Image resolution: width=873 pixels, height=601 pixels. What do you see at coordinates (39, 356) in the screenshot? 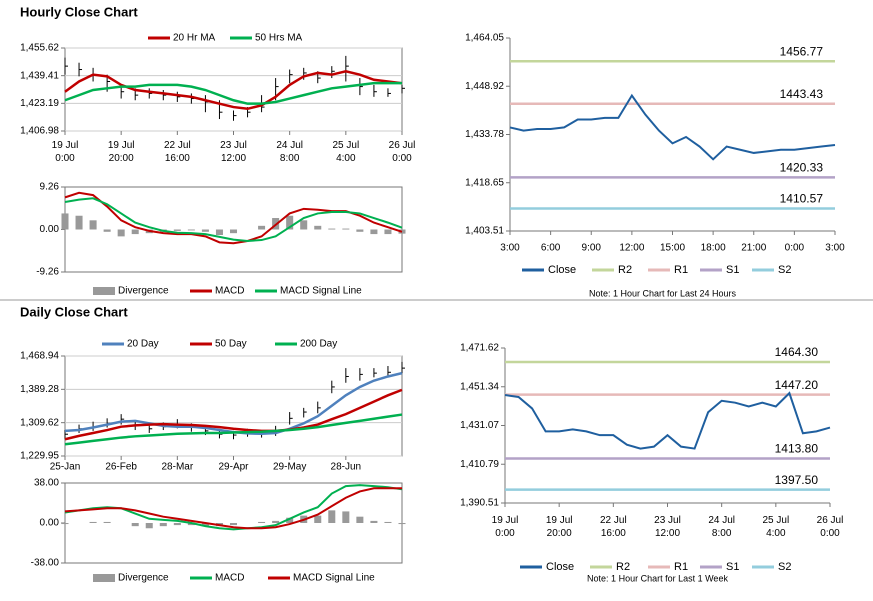
I see `y-tick-label: 1,468.94` at bounding box center [39, 356].